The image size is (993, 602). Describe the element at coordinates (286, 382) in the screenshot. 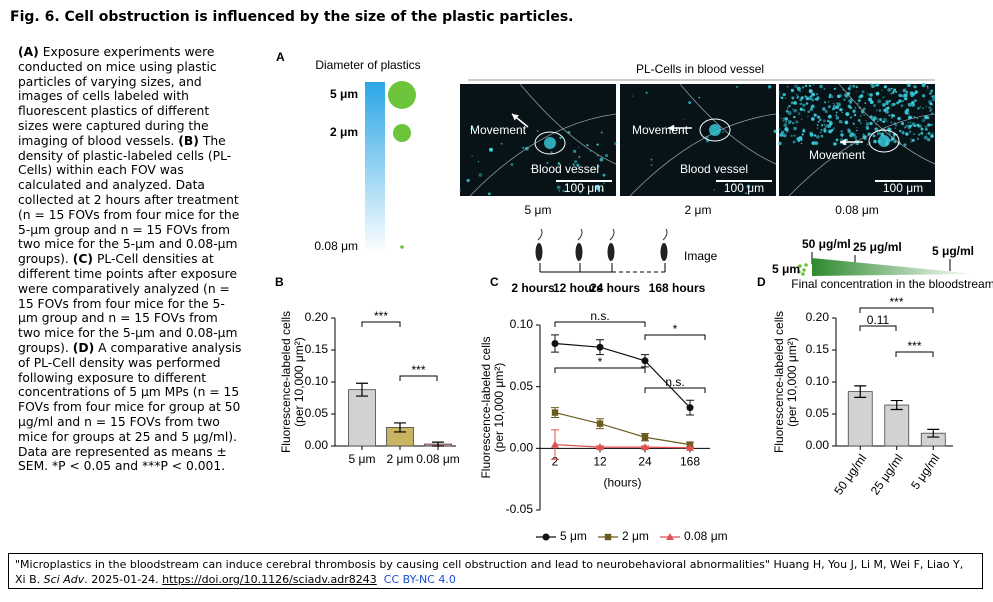

I see `y-axis-label: Fluorescence-labeled cells` at that location.